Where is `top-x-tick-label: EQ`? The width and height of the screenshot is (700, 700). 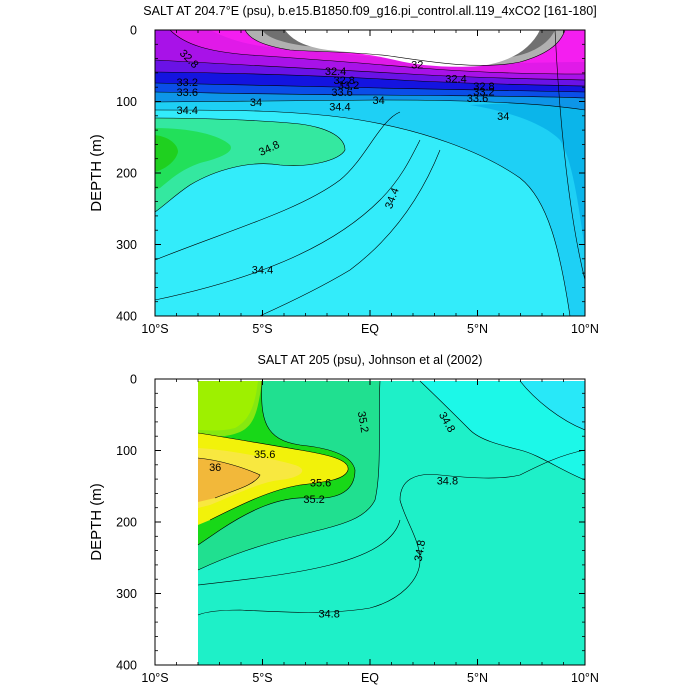
top-x-tick-label: EQ is located at coordinates (370, 329).